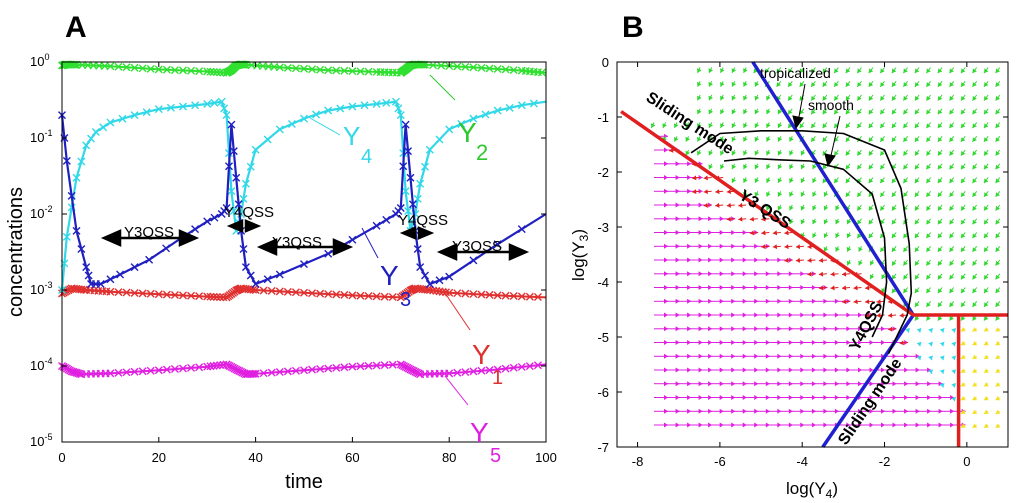  I want to click on x-tick-label: 40, so click(255, 457).